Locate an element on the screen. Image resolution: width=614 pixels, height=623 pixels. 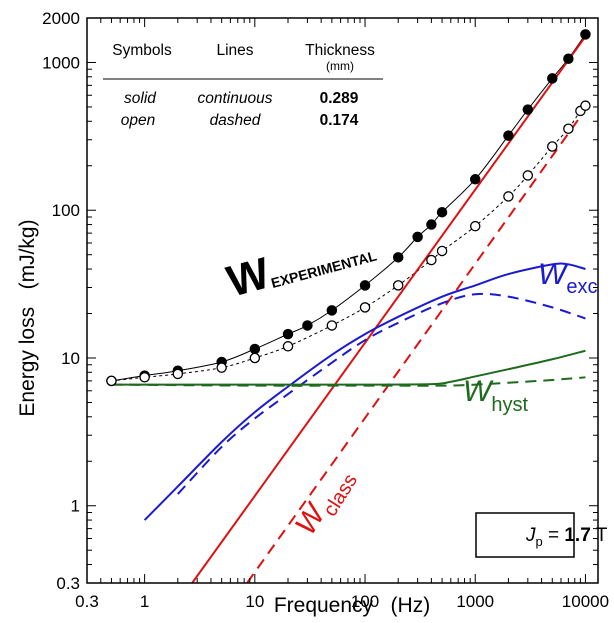
table-header-symbols: Symbols is located at coordinates (142, 50).